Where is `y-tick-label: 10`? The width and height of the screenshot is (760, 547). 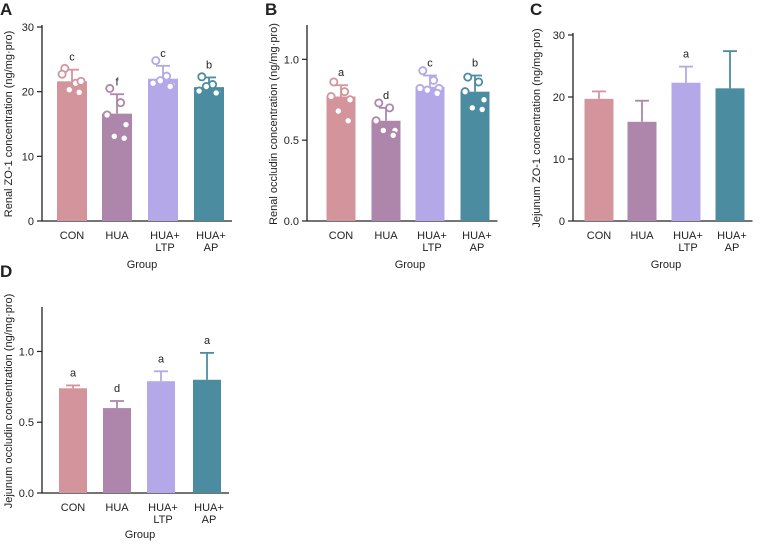 y-tick-label: 10 is located at coordinates (559, 160).